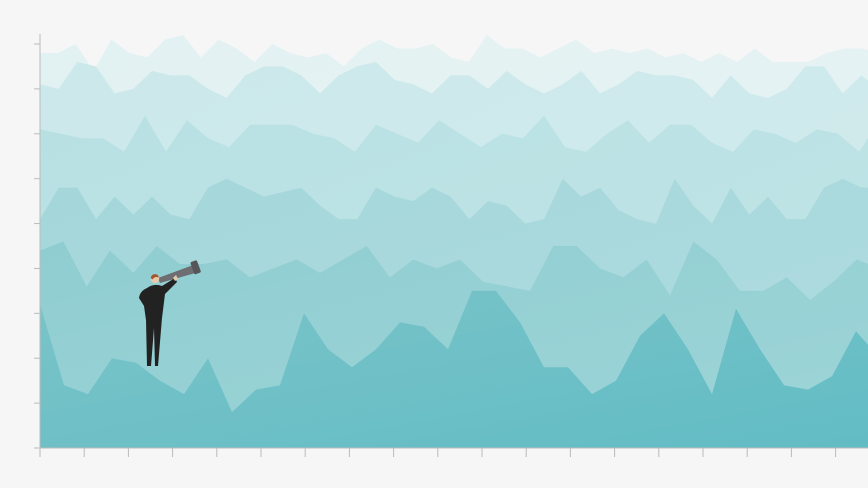 This screenshot has height=488, width=868. What do you see at coordinates (438, 452) in the screenshot?
I see `x-axis-ticks` at bounding box center [438, 452].